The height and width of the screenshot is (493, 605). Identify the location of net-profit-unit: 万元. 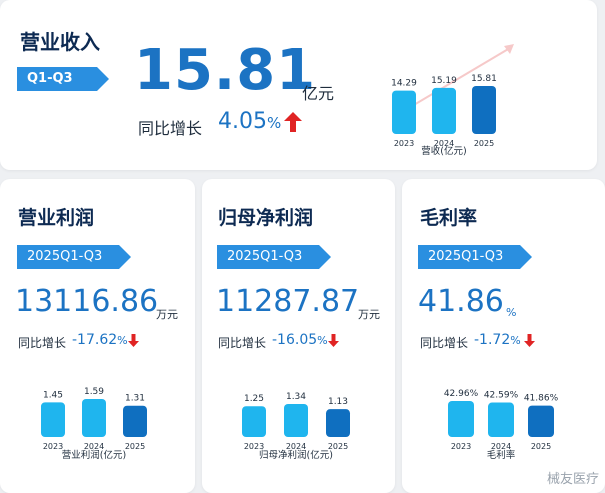
(369, 314).